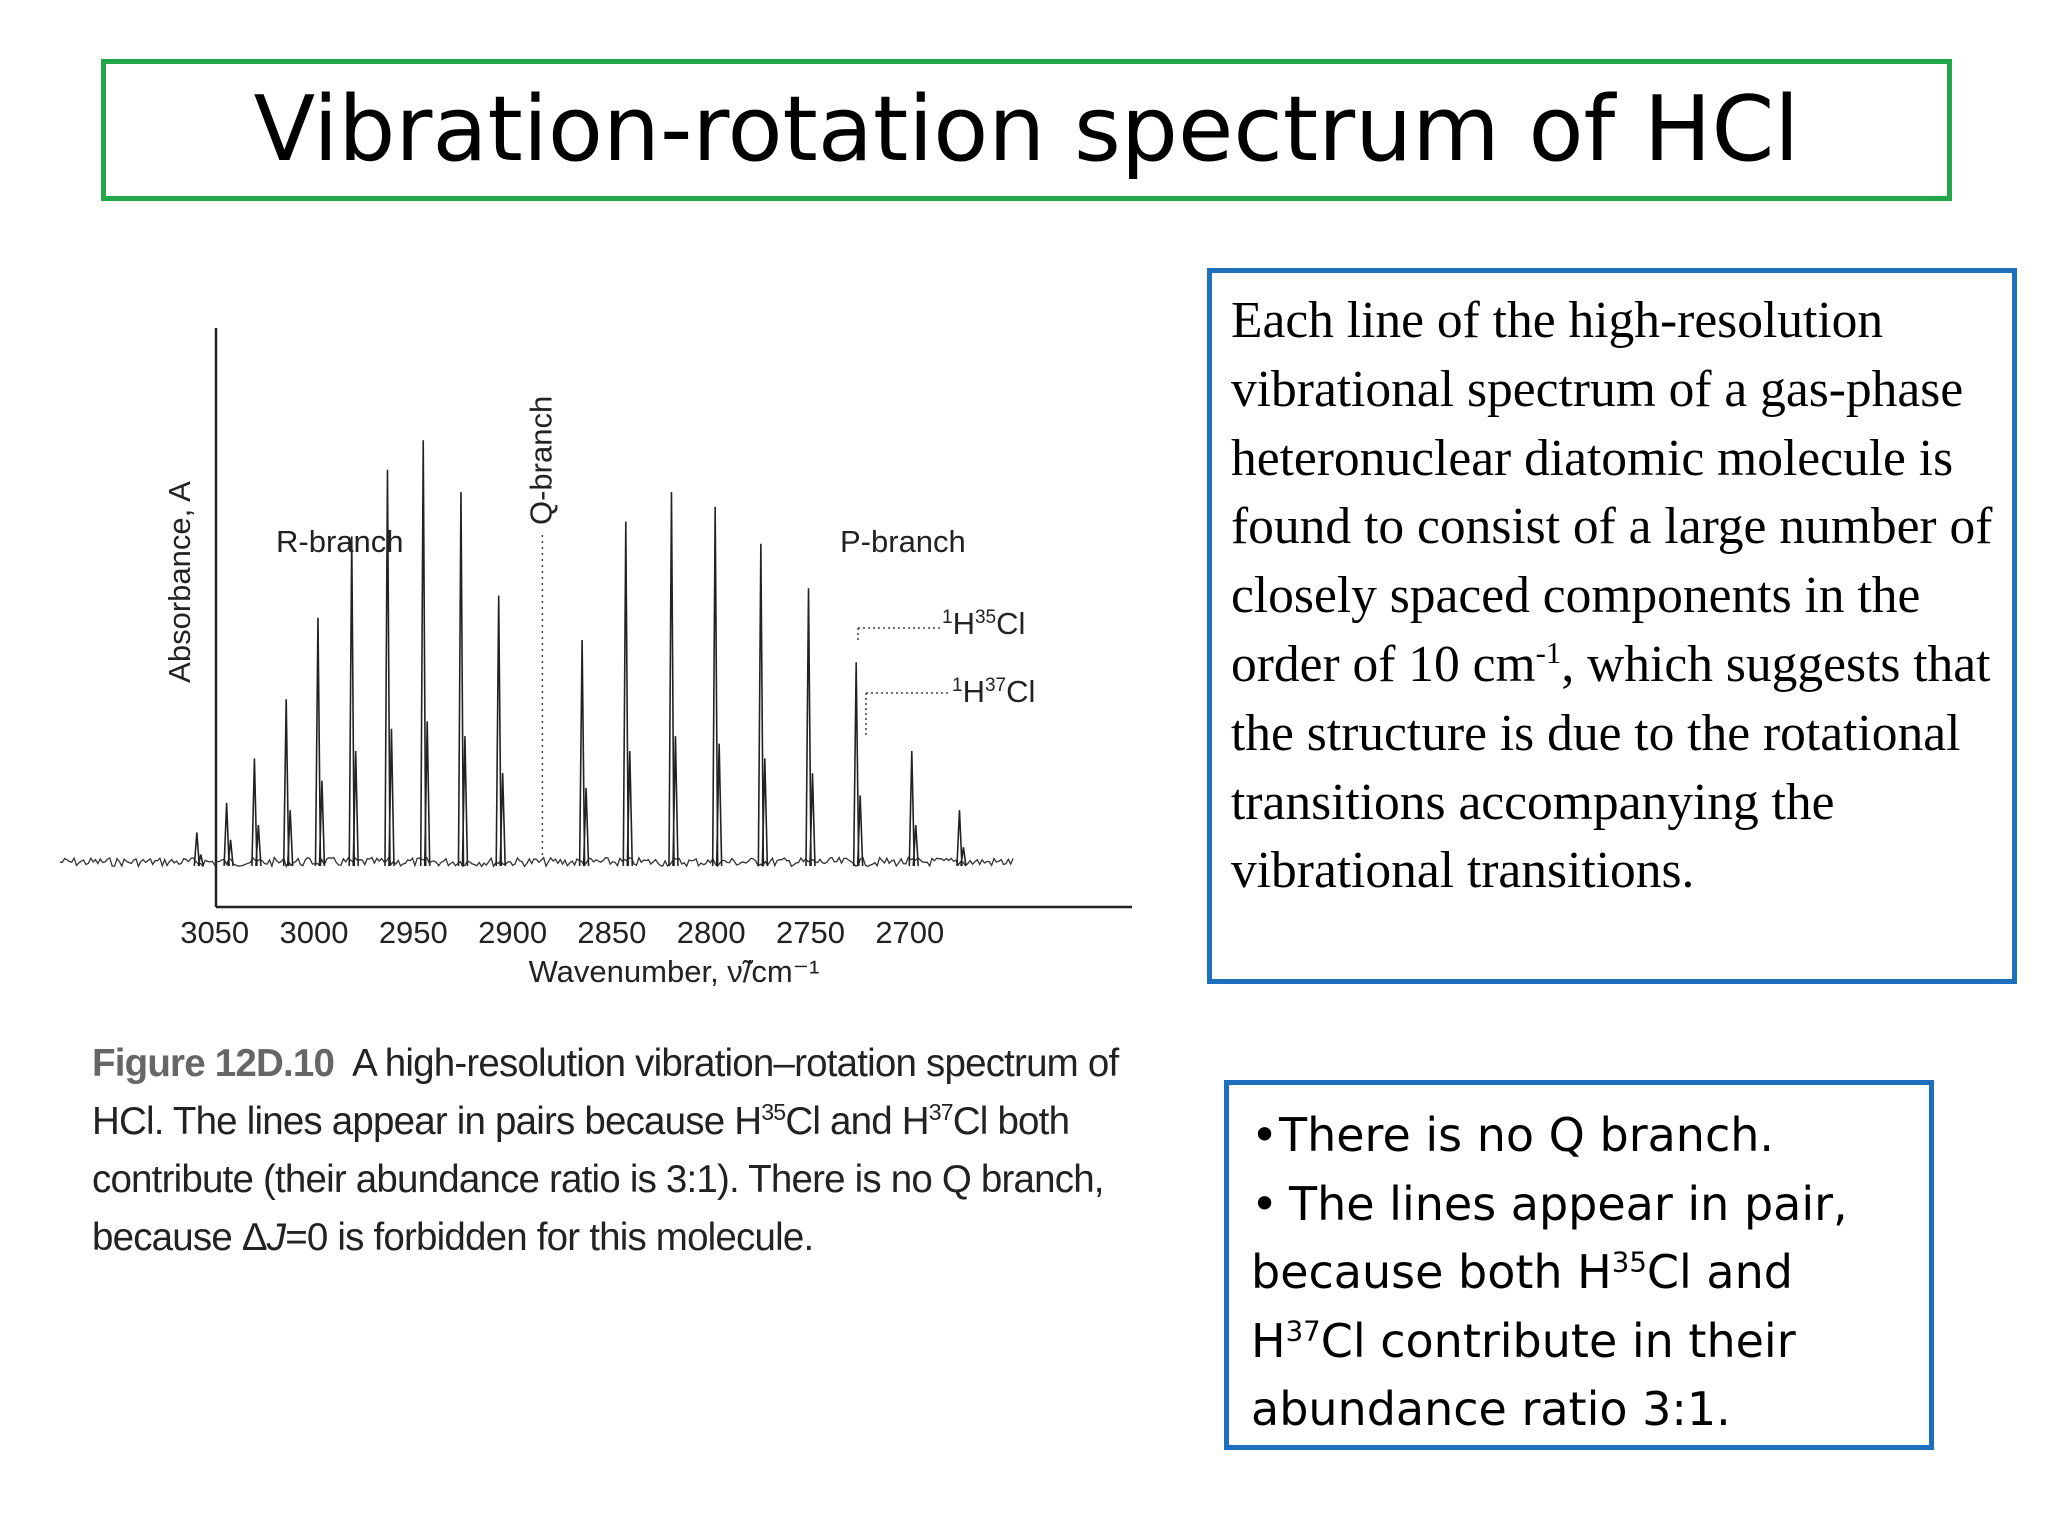  What do you see at coordinates (711, 932) in the screenshot?
I see `x-tick-label: 2800` at bounding box center [711, 932].